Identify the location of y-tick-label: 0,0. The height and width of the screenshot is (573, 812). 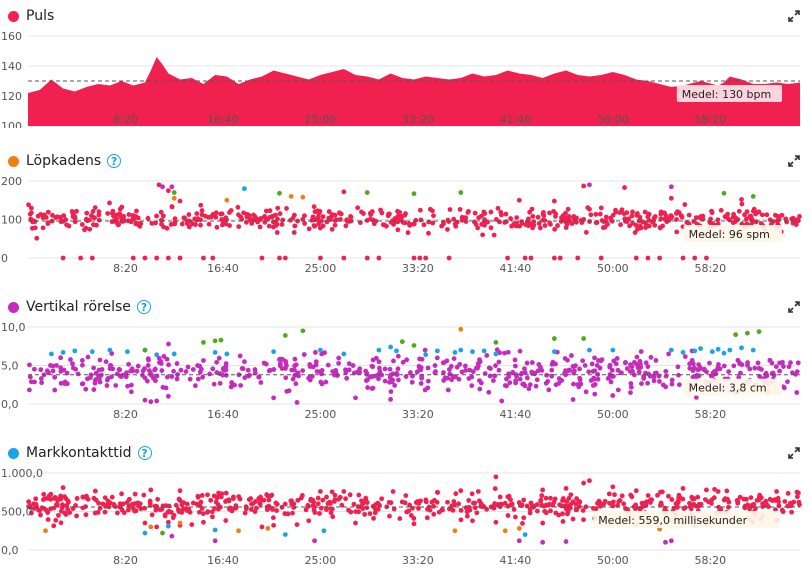
(10, 550).